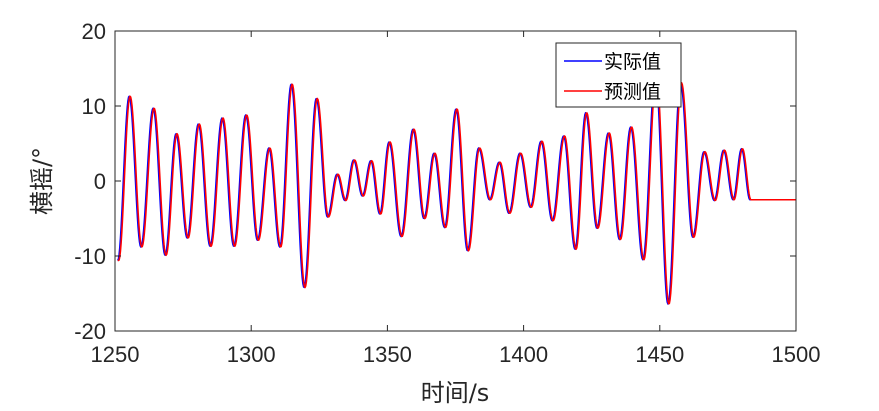  What do you see at coordinates (796, 354) in the screenshot?
I see `x-tick-label: 1500` at bounding box center [796, 354].